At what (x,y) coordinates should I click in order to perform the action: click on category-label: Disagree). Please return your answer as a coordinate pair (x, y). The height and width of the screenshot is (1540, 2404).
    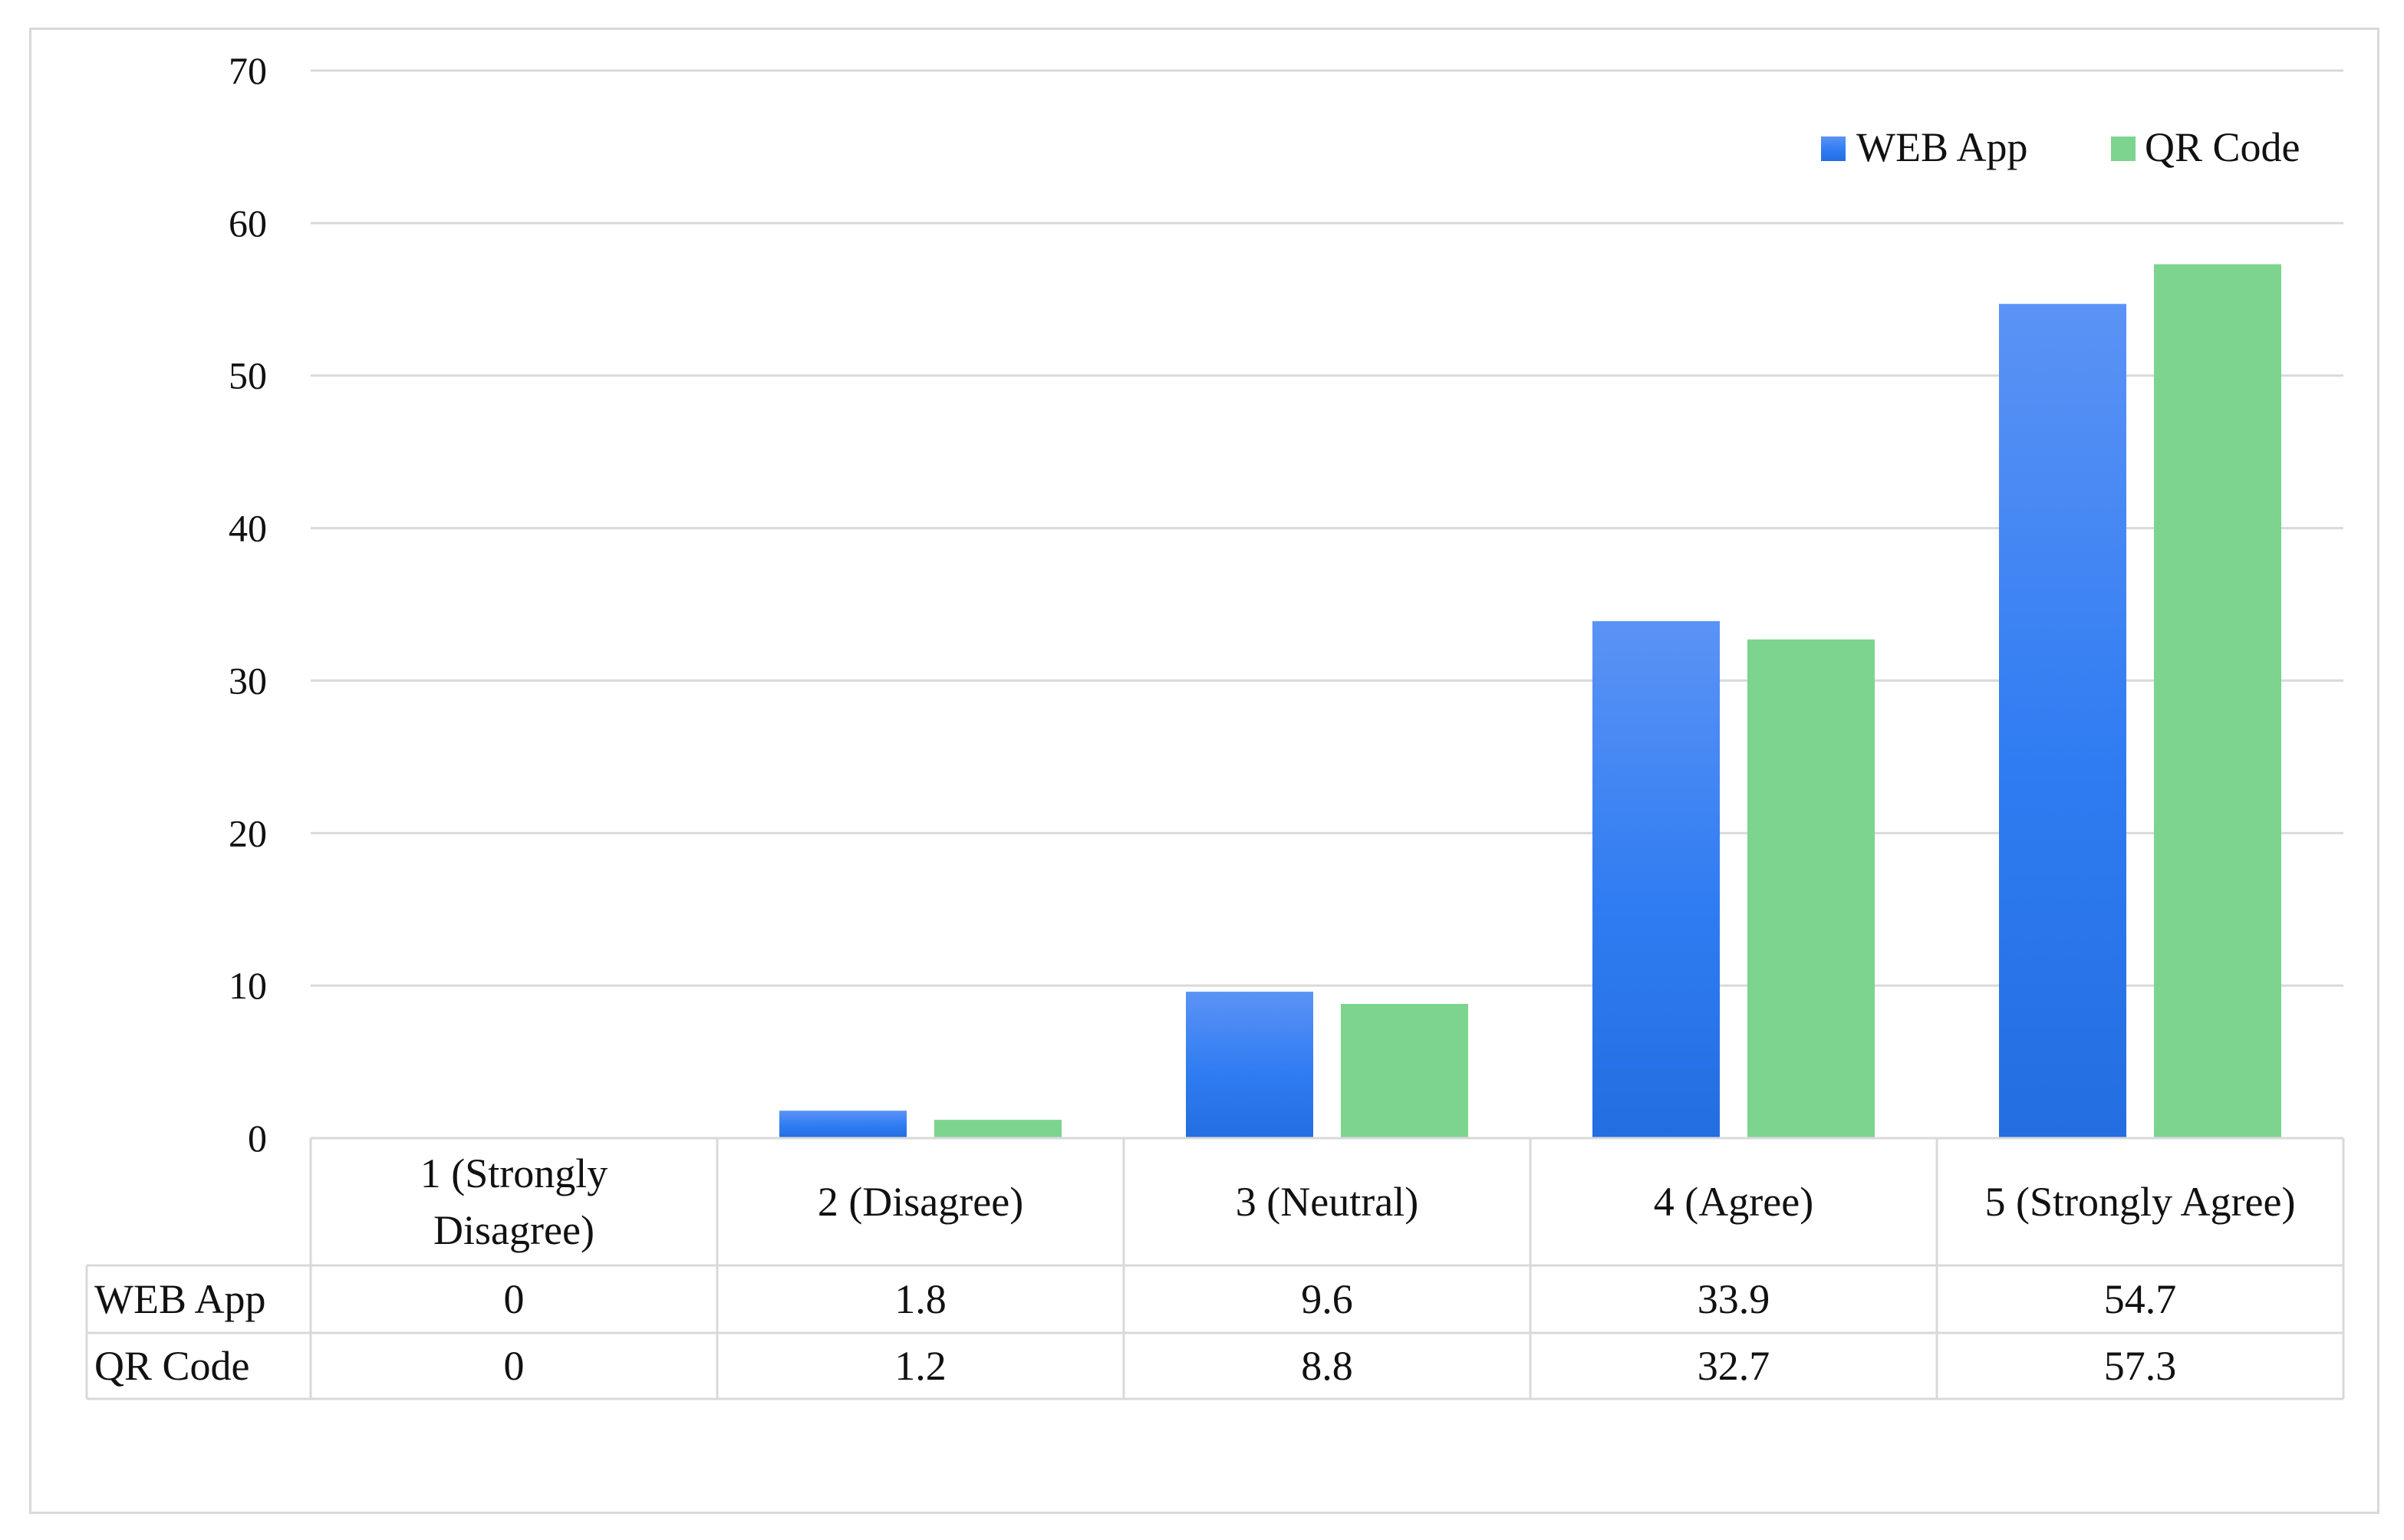
    Looking at the image, I should click on (513, 1230).